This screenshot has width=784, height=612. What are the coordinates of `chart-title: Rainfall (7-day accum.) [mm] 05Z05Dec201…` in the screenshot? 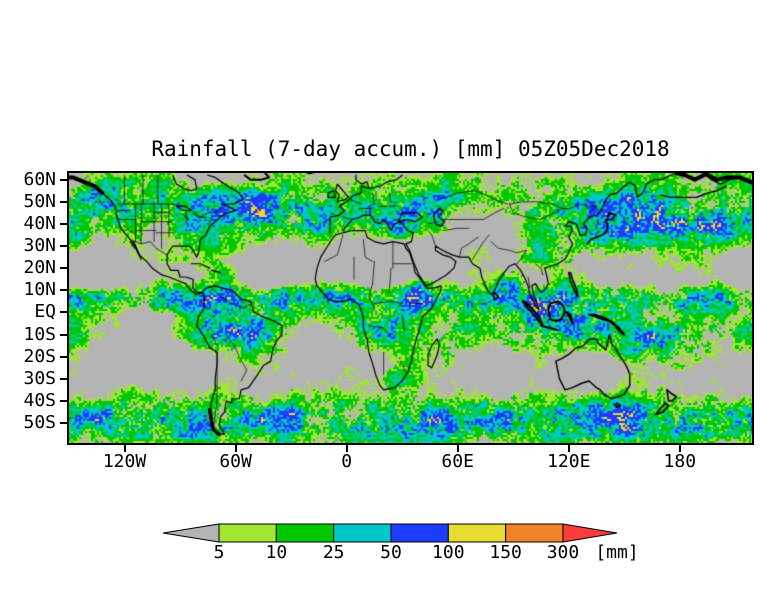 It's located at (410, 149).